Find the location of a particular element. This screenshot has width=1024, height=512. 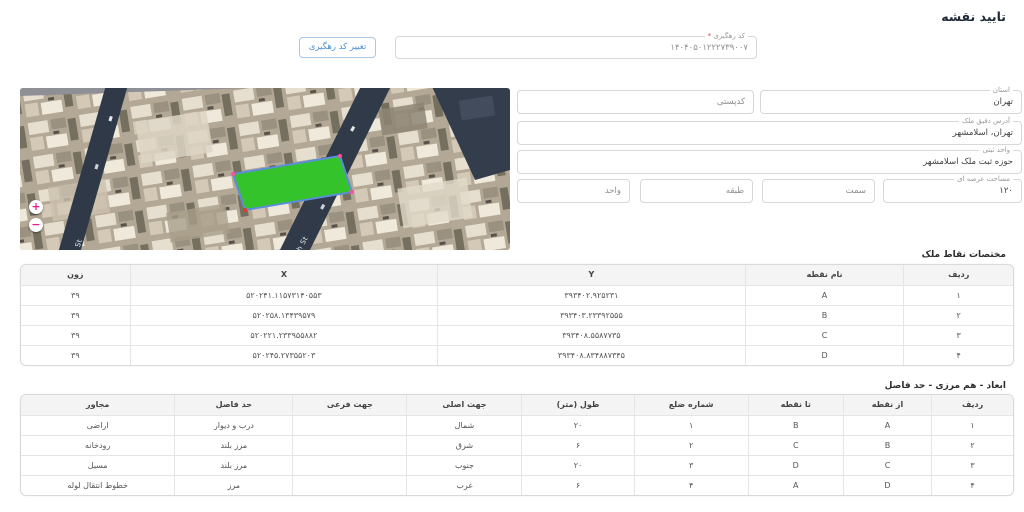

dimensions-table-title: ابعاد - هم مرزی - حد فاصل is located at coordinates (945, 386).